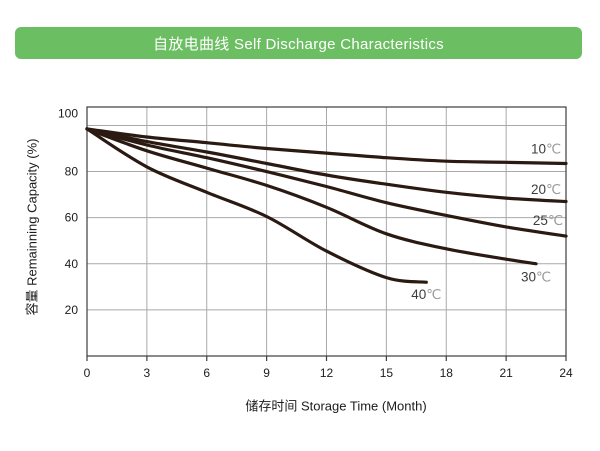 This screenshot has height=451, width=600. Describe the element at coordinates (266, 373) in the screenshot. I see `x-tick-label: 9` at that location.